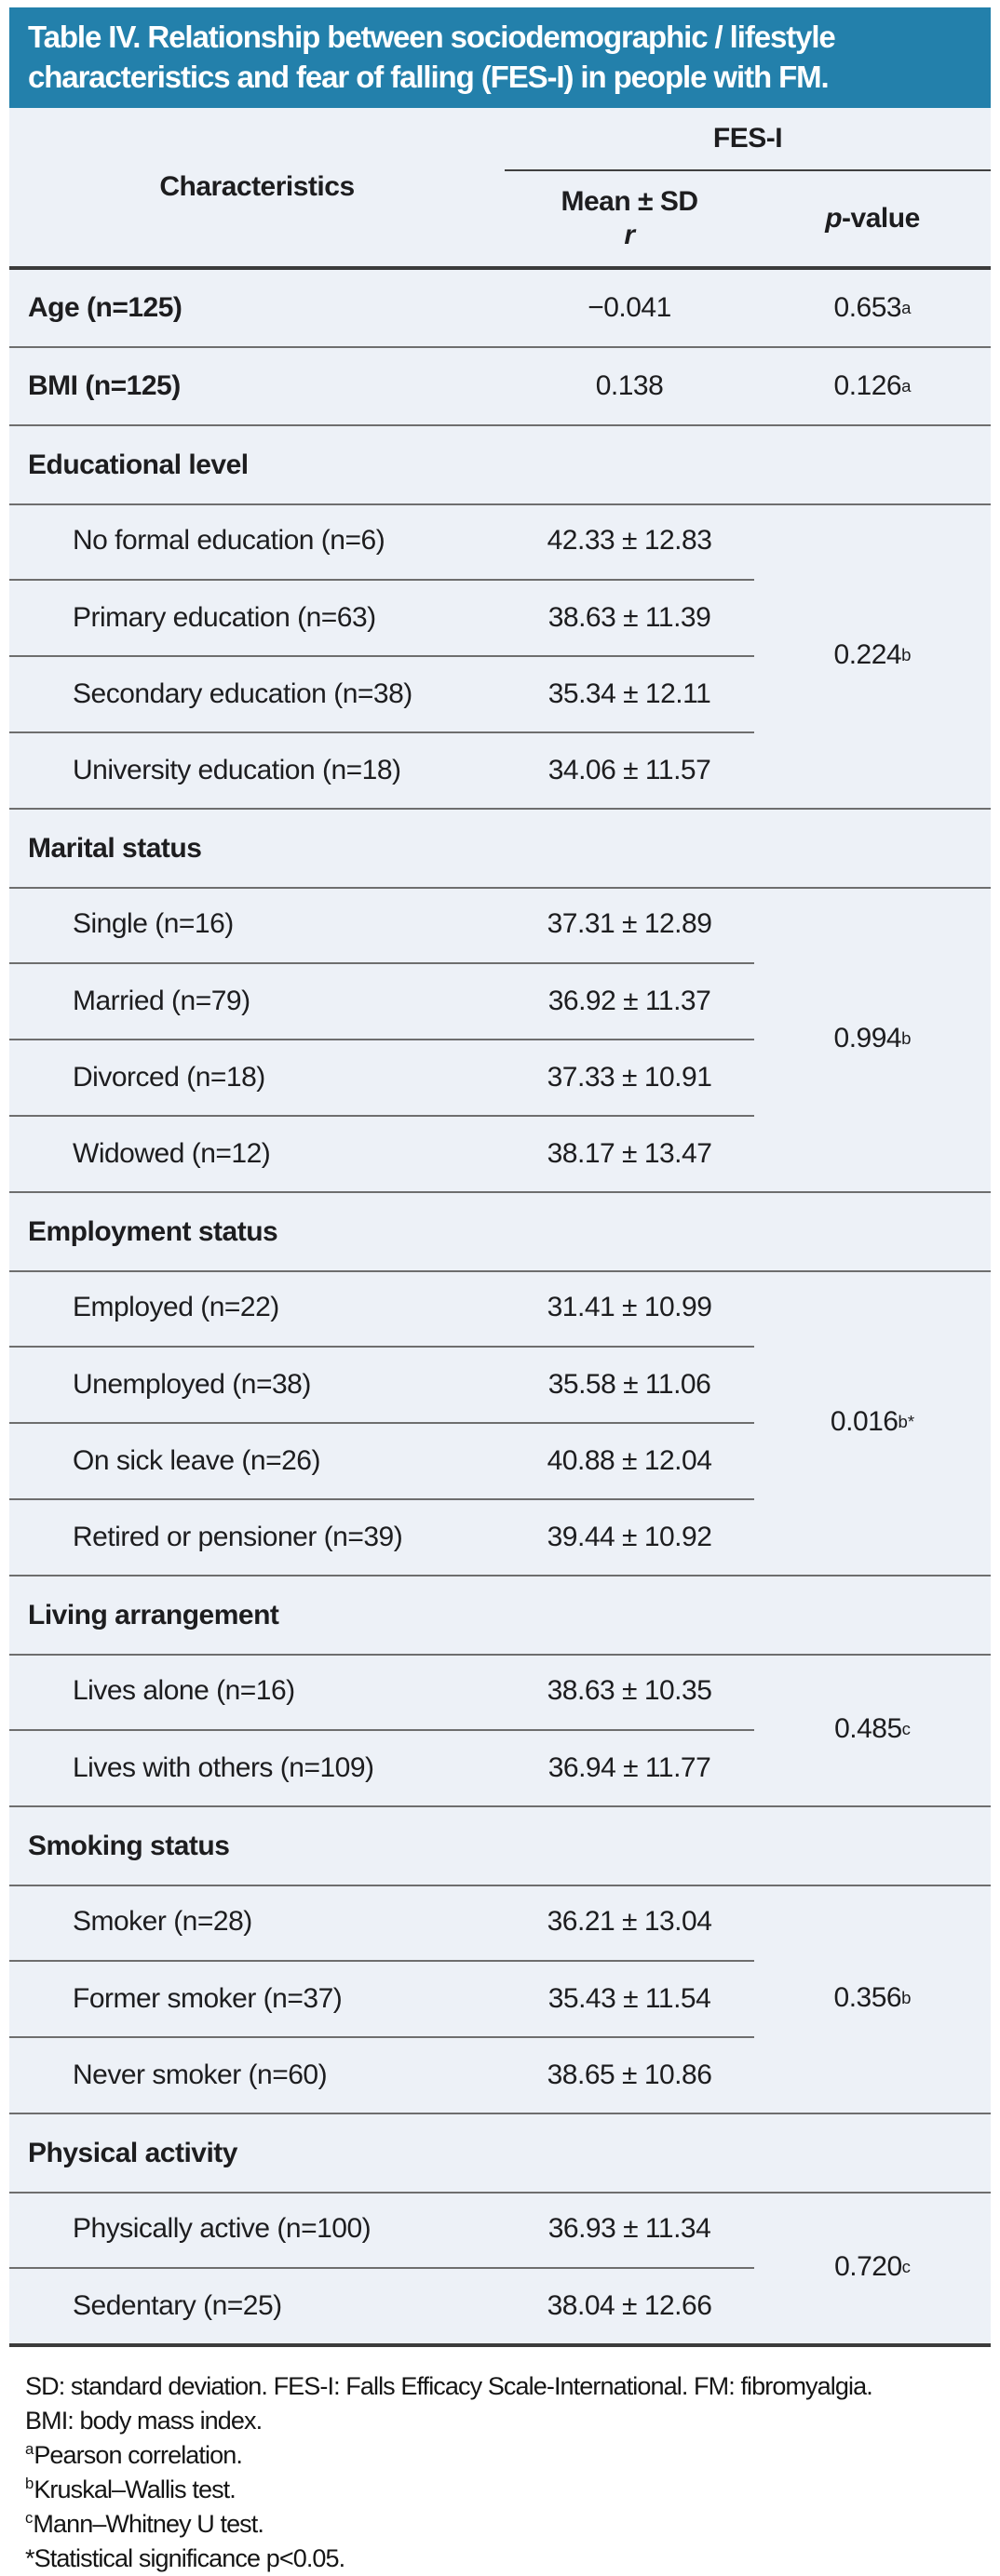 The height and width of the screenshot is (2576, 1000). What do you see at coordinates (834, 218) in the screenshot?
I see `p-italic: p` at bounding box center [834, 218].